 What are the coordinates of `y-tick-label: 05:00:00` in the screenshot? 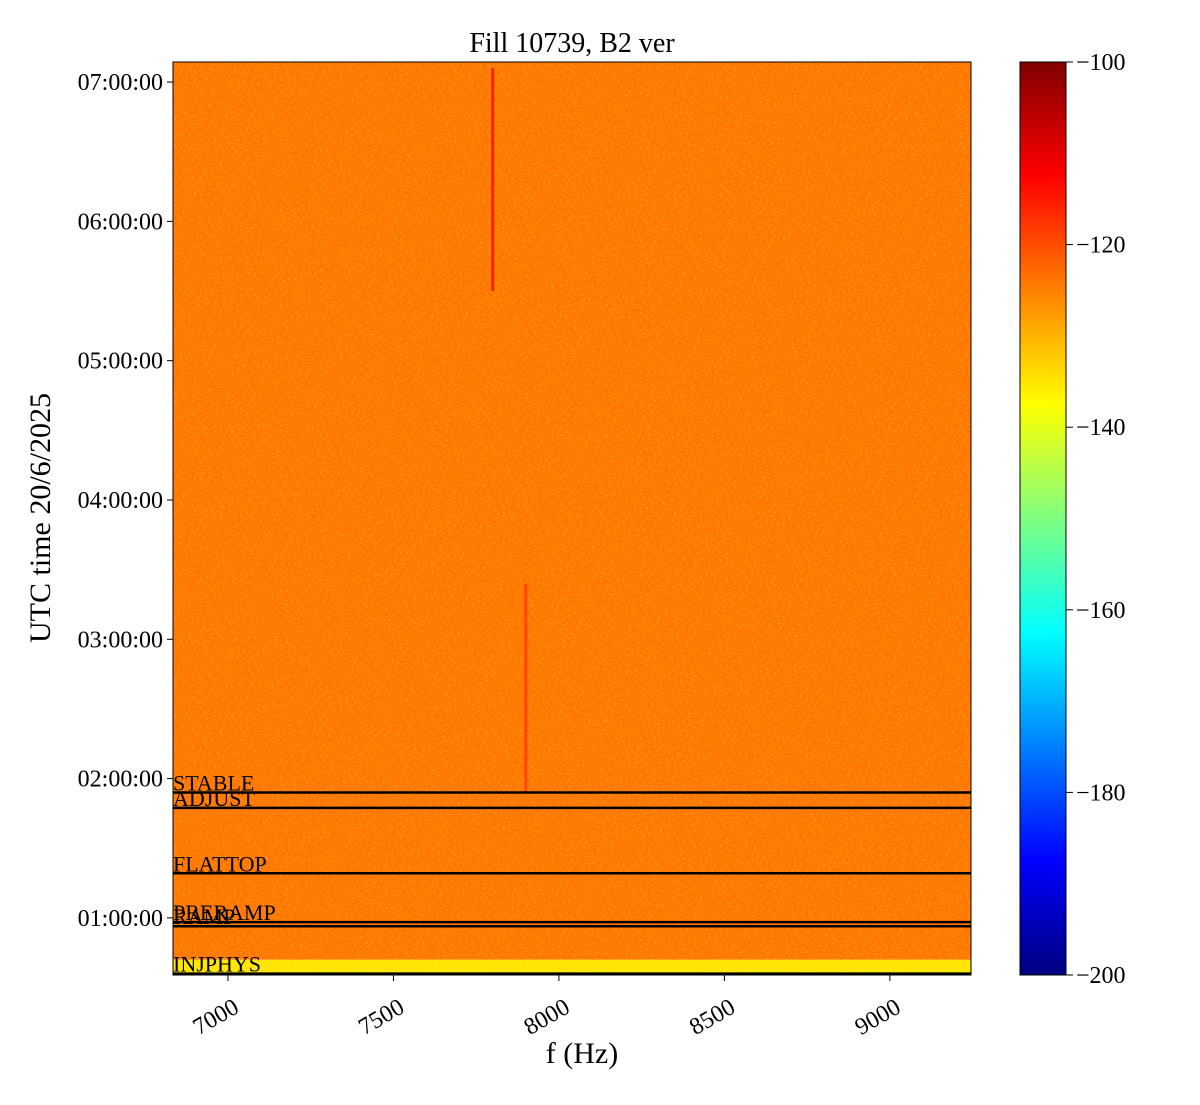 It's located at (120, 362).